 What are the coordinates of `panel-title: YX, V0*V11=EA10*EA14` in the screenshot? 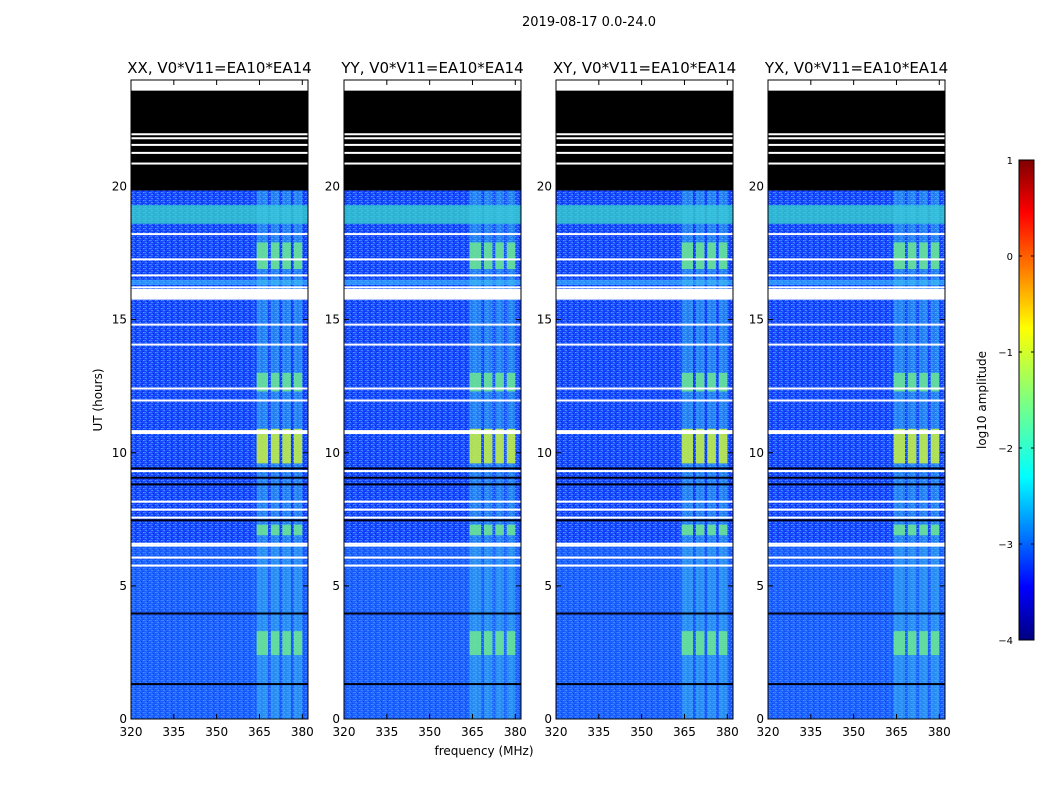 It's located at (856, 68).